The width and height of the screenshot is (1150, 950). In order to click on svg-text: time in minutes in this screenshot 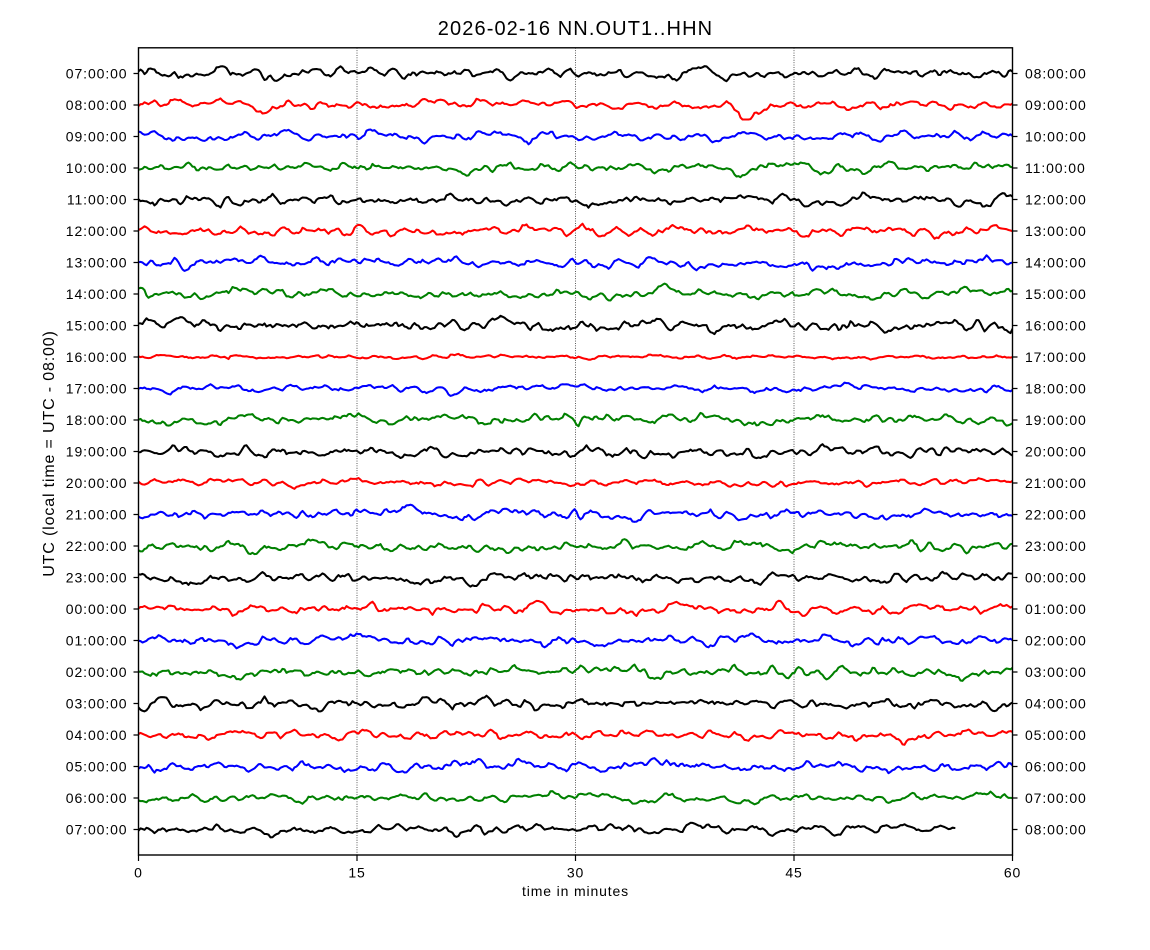, I will do `click(575, 891)`.